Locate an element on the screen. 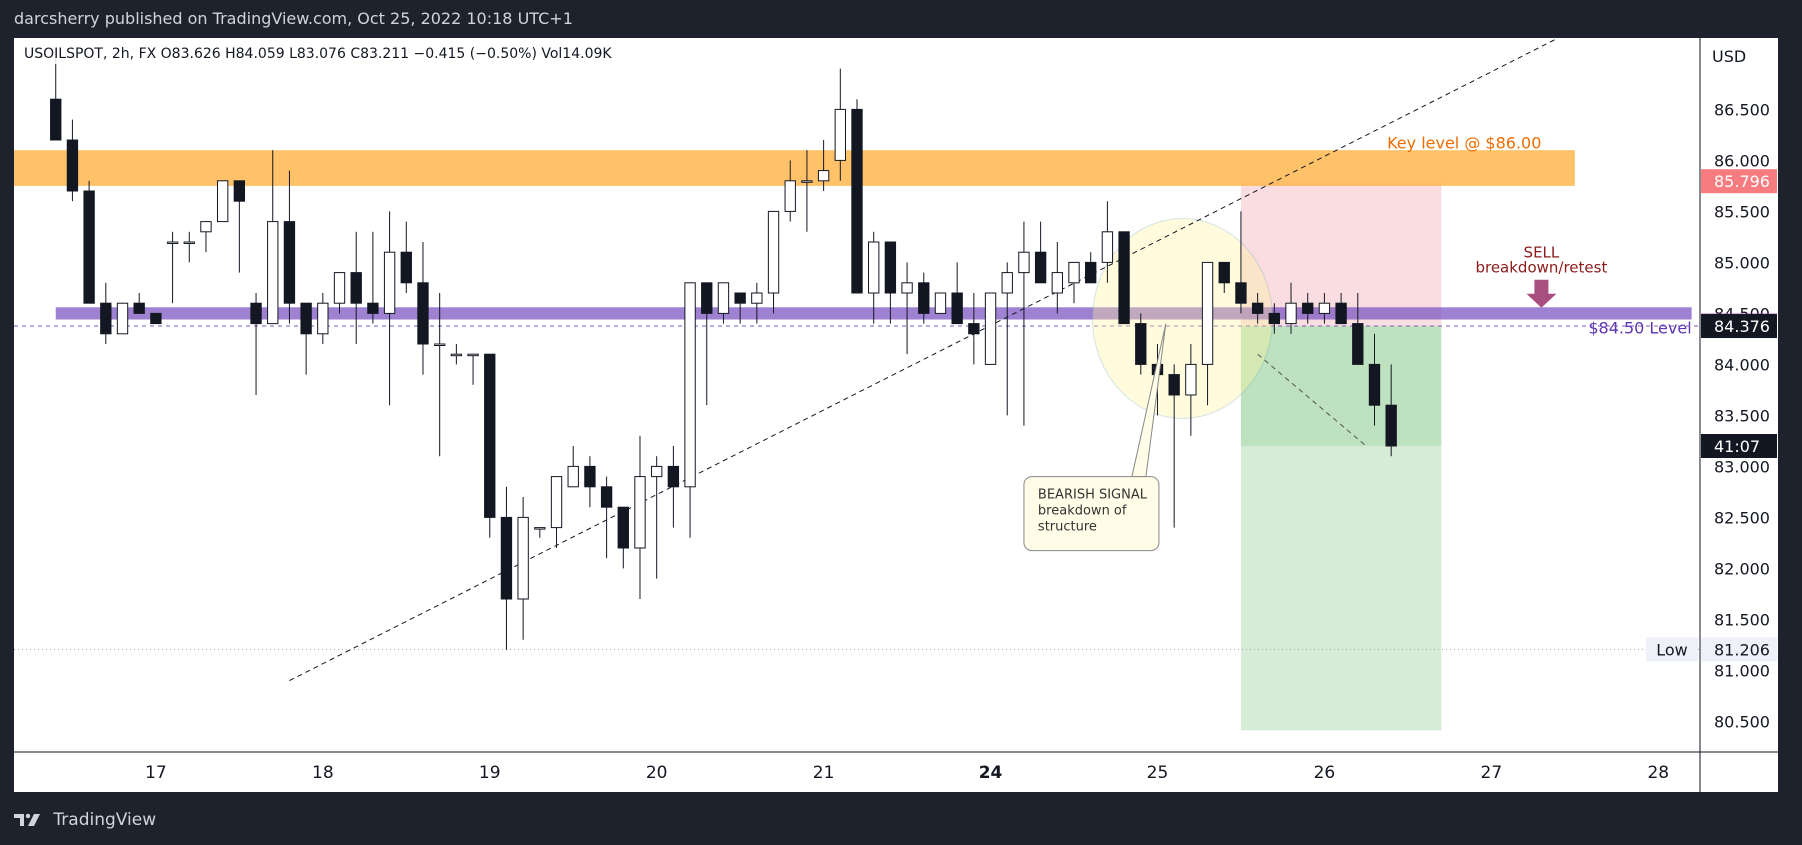  price-axis-area is located at coordinates (1739, 395).